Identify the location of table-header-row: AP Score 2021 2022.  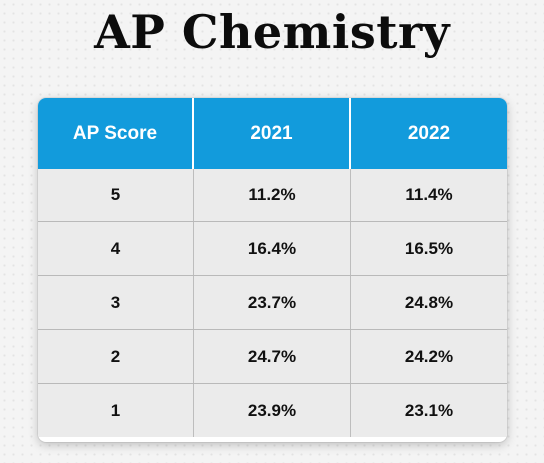
(272, 133).